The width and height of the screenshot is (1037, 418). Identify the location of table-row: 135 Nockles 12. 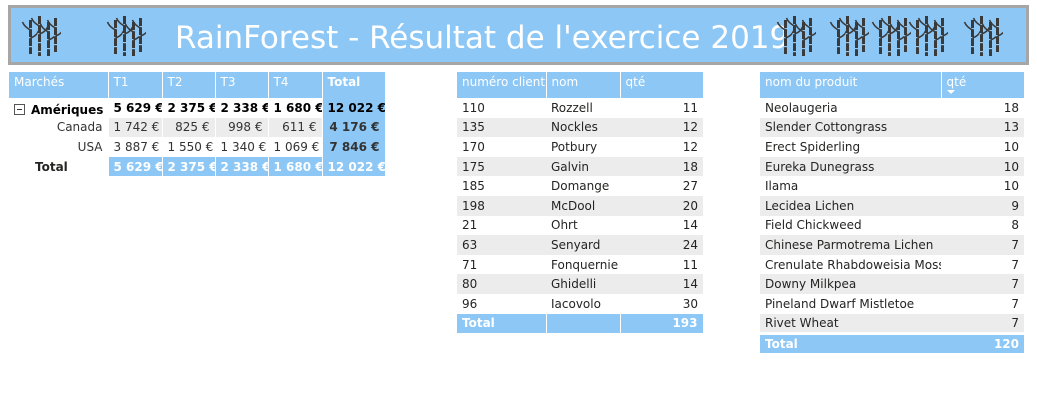
(580, 127).